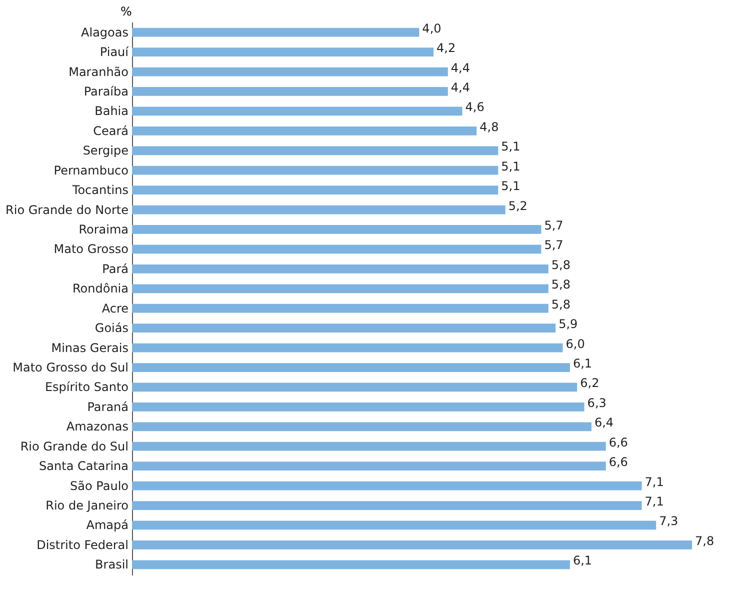 The image size is (754, 591). What do you see at coordinates (110, 131) in the screenshot?
I see `y-tick-label: Ceará` at bounding box center [110, 131].